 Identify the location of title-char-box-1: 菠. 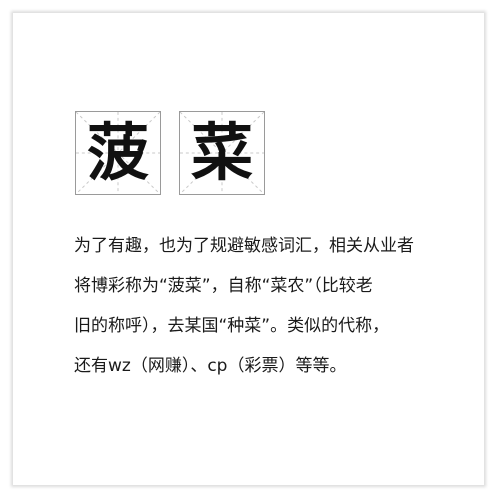
(118, 153).